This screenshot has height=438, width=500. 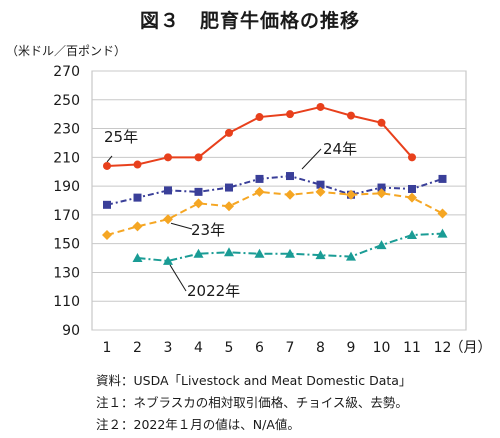 What do you see at coordinates (249, 21) in the screenshot?
I see `chart-title: 図３ 肥育牛価格の推移` at bounding box center [249, 21].